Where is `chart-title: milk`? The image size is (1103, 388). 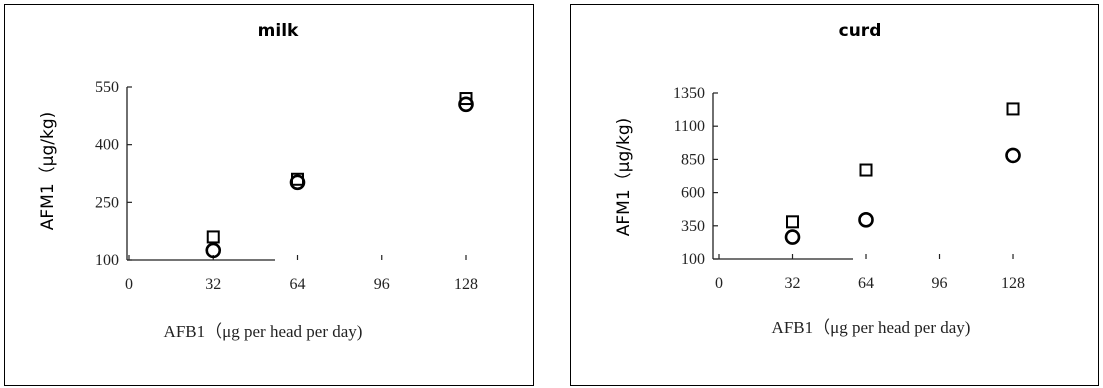
chart-title: milk is located at coordinates (278, 31).